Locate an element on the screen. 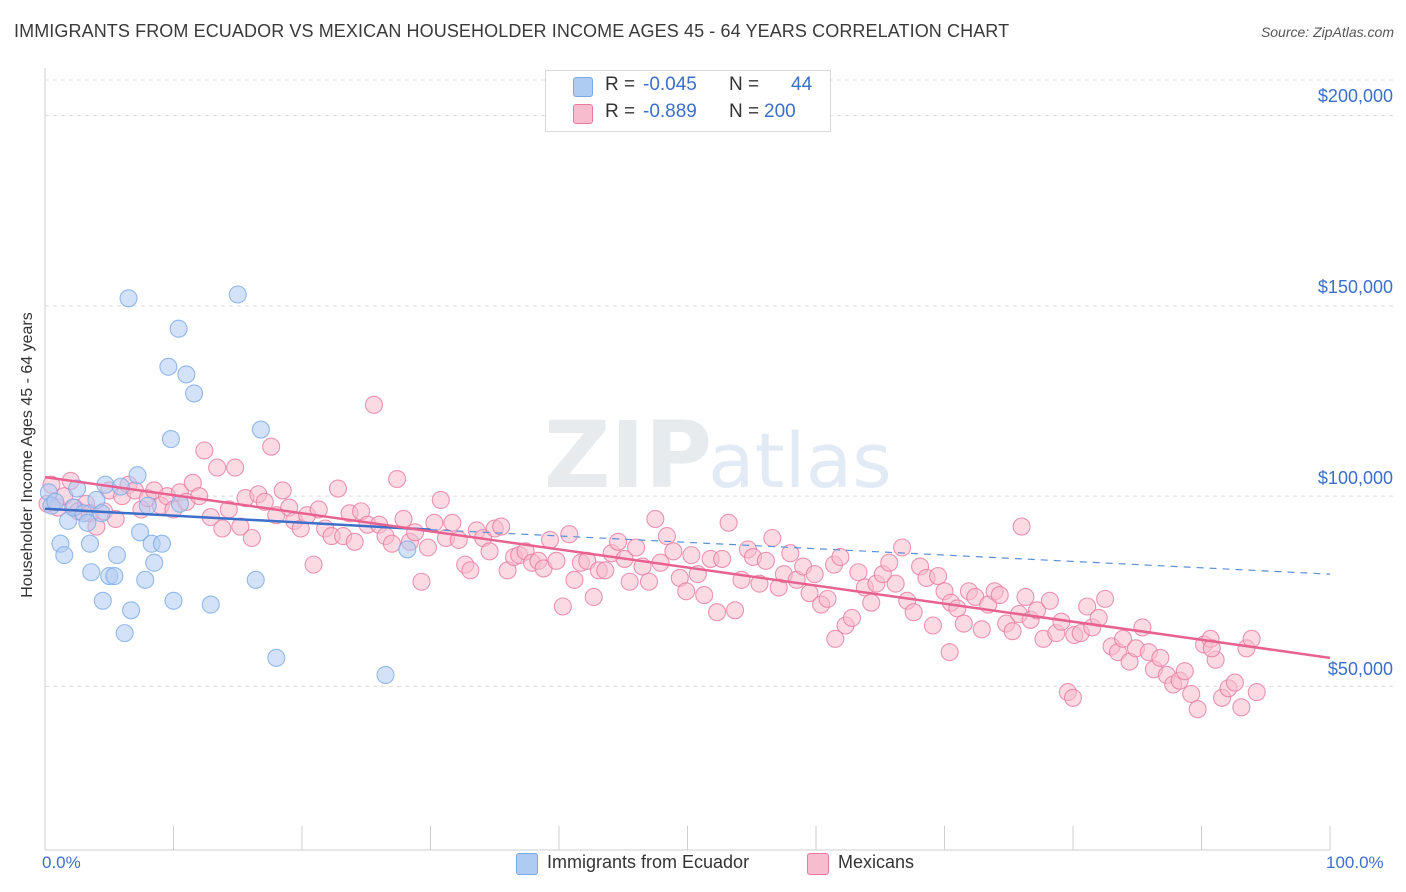  bottom-legend-swatch-mexicans is located at coordinates (818, 864).